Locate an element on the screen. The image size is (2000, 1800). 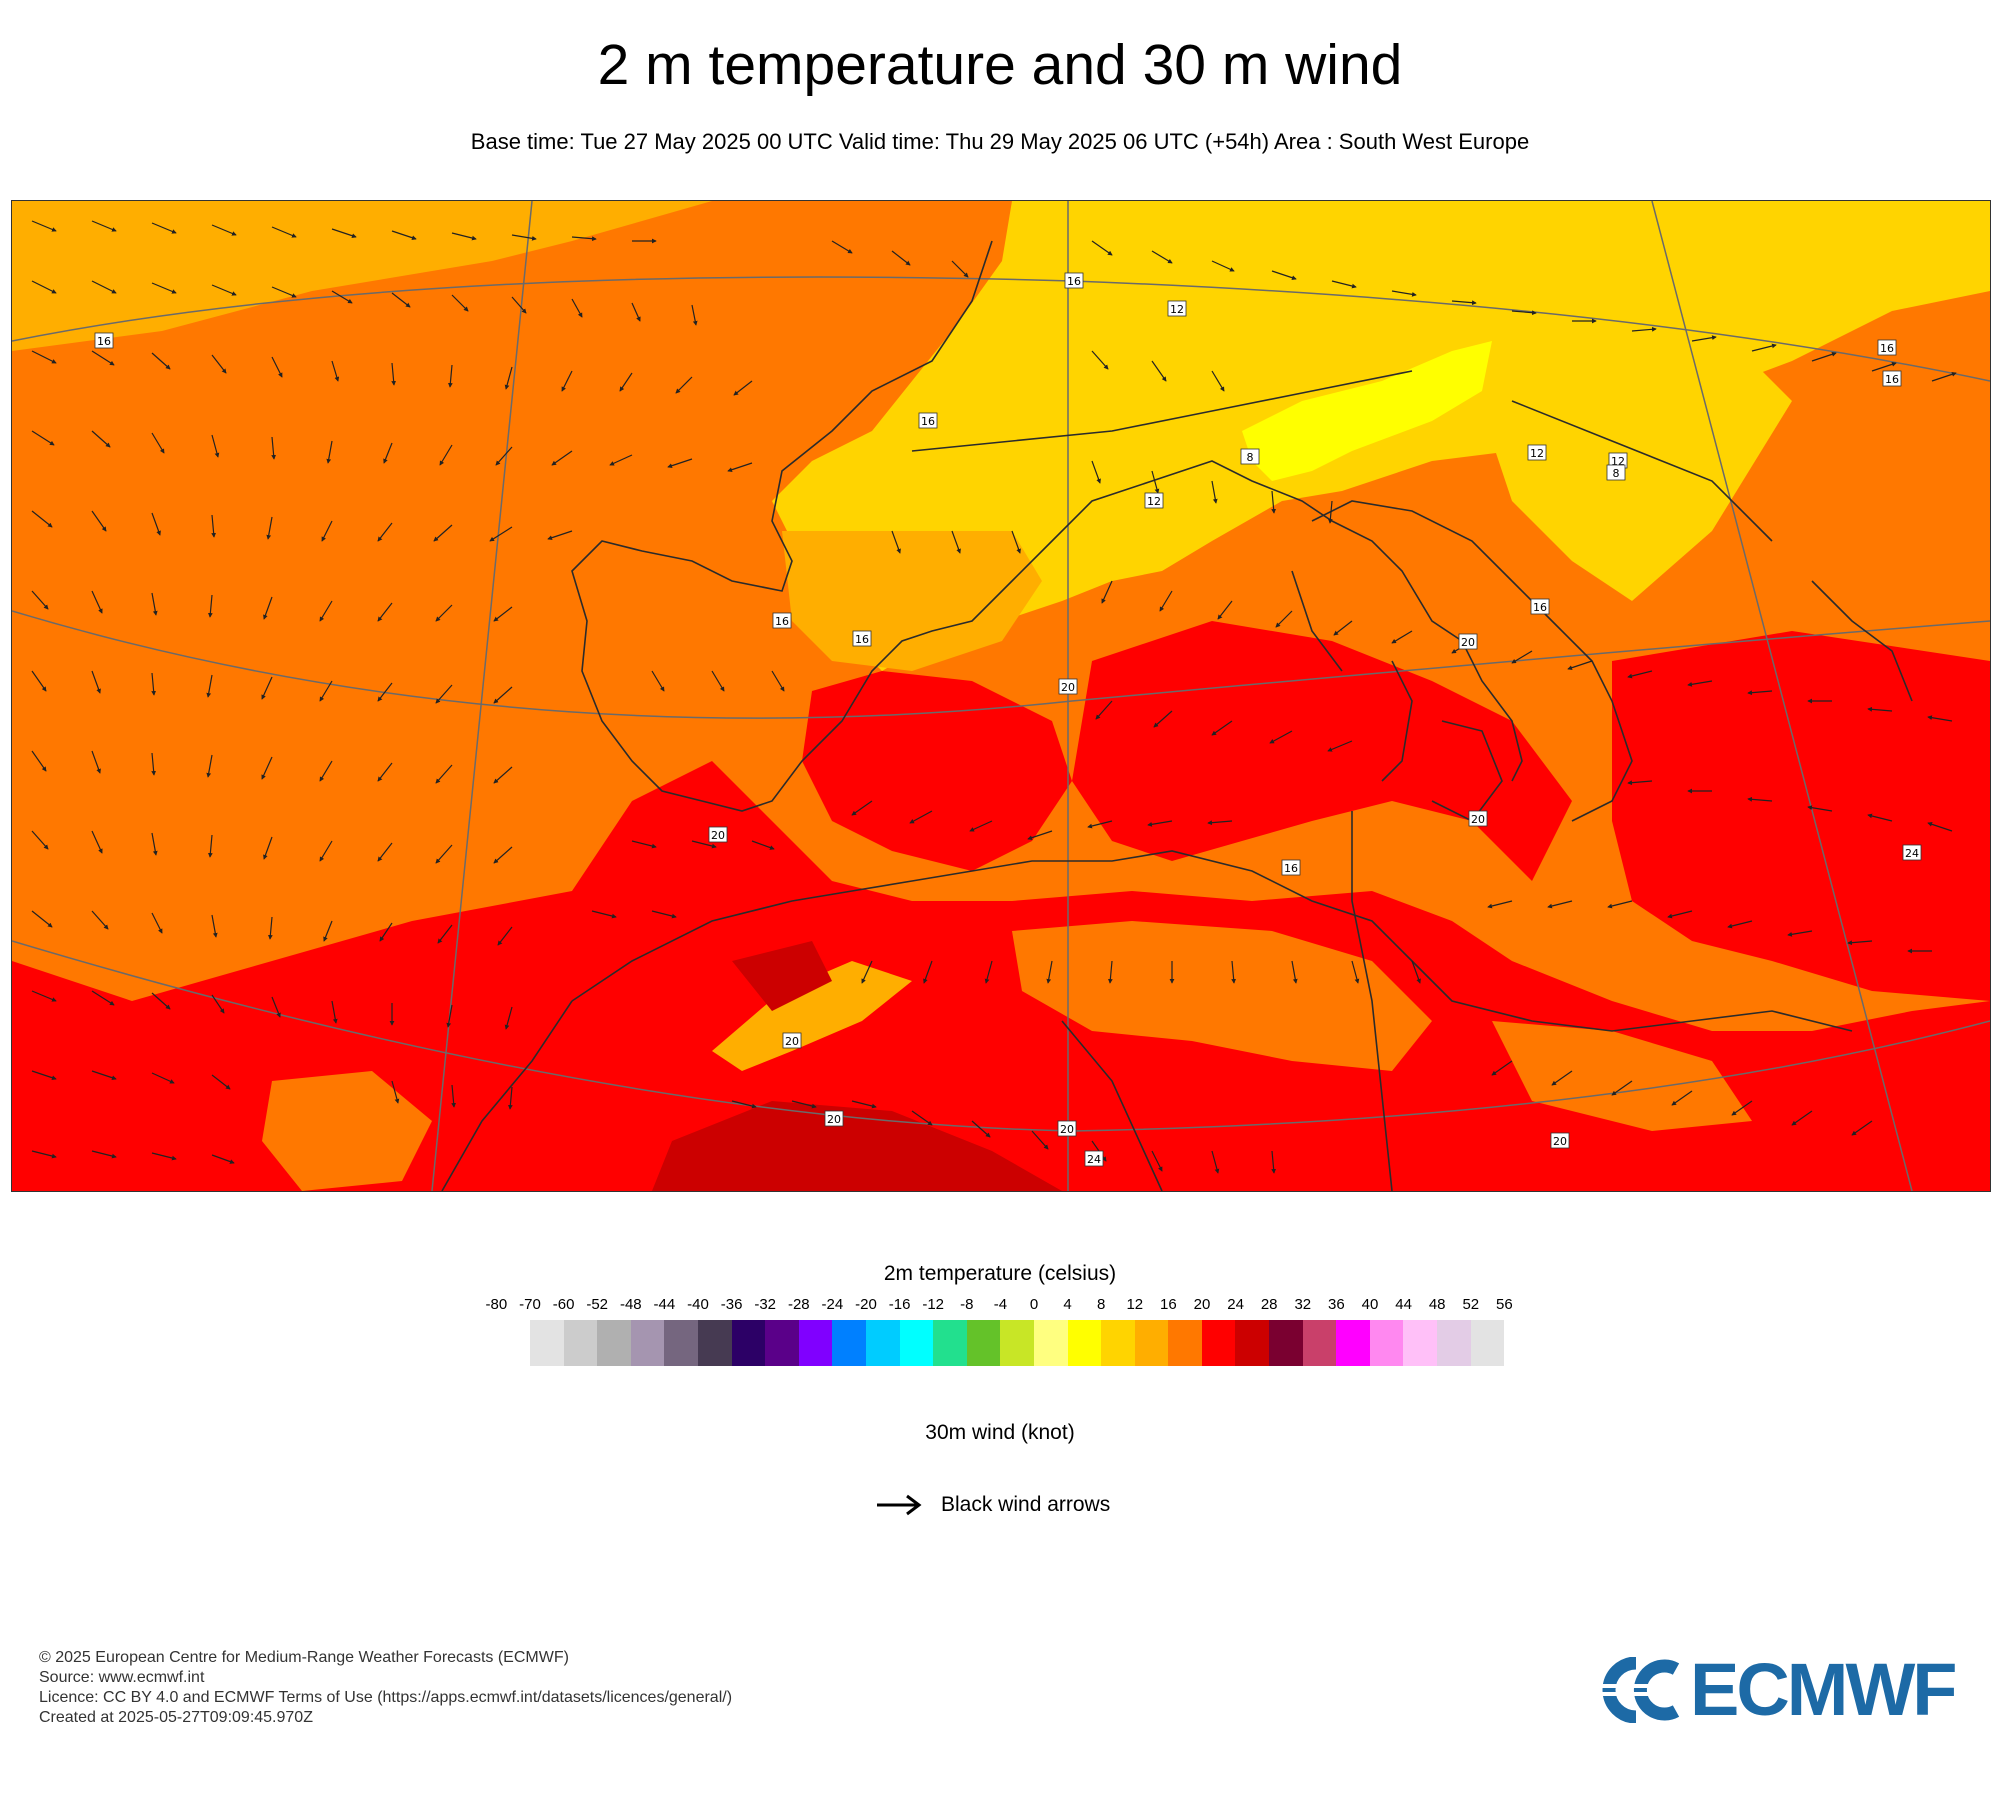
alps-cold-band is located at coordinates (1367, 411).